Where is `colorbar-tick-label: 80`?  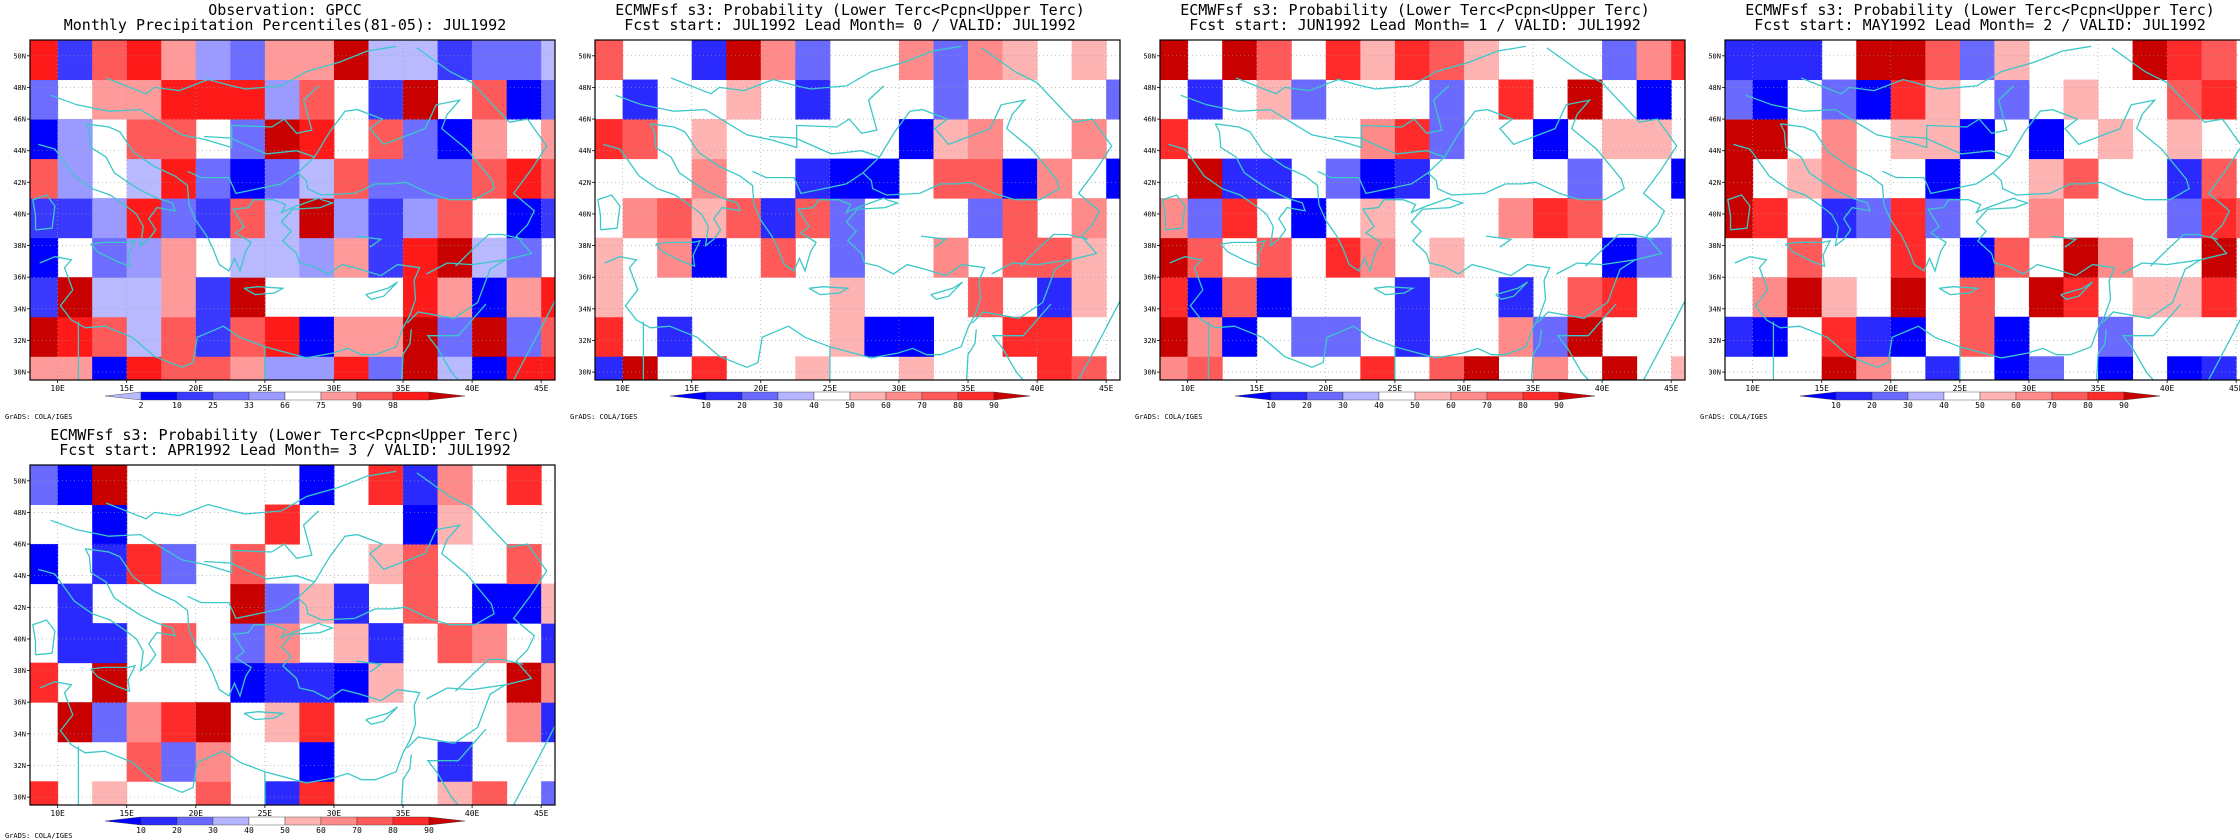
colorbar-tick-label: 80 is located at coordinates (393, 830).